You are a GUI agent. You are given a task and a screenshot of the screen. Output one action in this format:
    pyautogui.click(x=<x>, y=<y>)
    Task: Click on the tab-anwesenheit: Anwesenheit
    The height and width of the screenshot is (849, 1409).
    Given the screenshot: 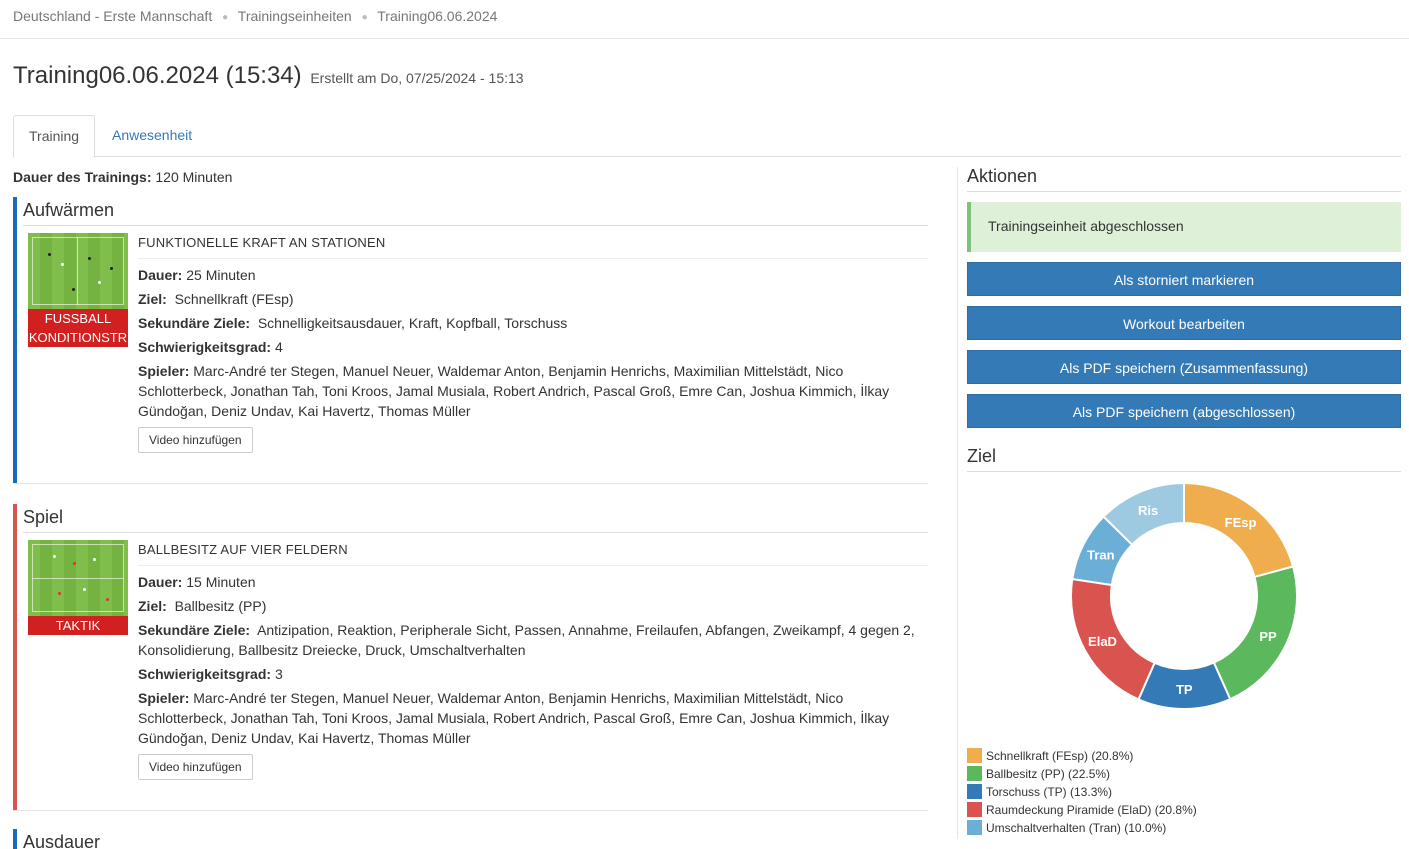 What is the action you would take?
    pyautogui.click(x=152, y=135)
    